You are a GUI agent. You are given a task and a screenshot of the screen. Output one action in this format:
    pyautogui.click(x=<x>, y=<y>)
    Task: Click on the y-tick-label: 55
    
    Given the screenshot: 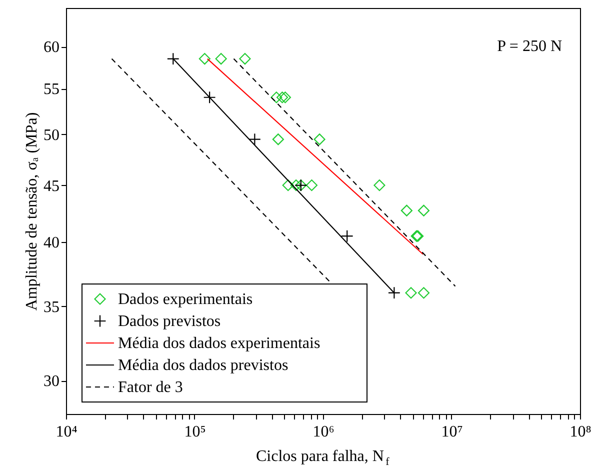 What is the action you would take?
    pyautogui.click(x=52, y=89)
    